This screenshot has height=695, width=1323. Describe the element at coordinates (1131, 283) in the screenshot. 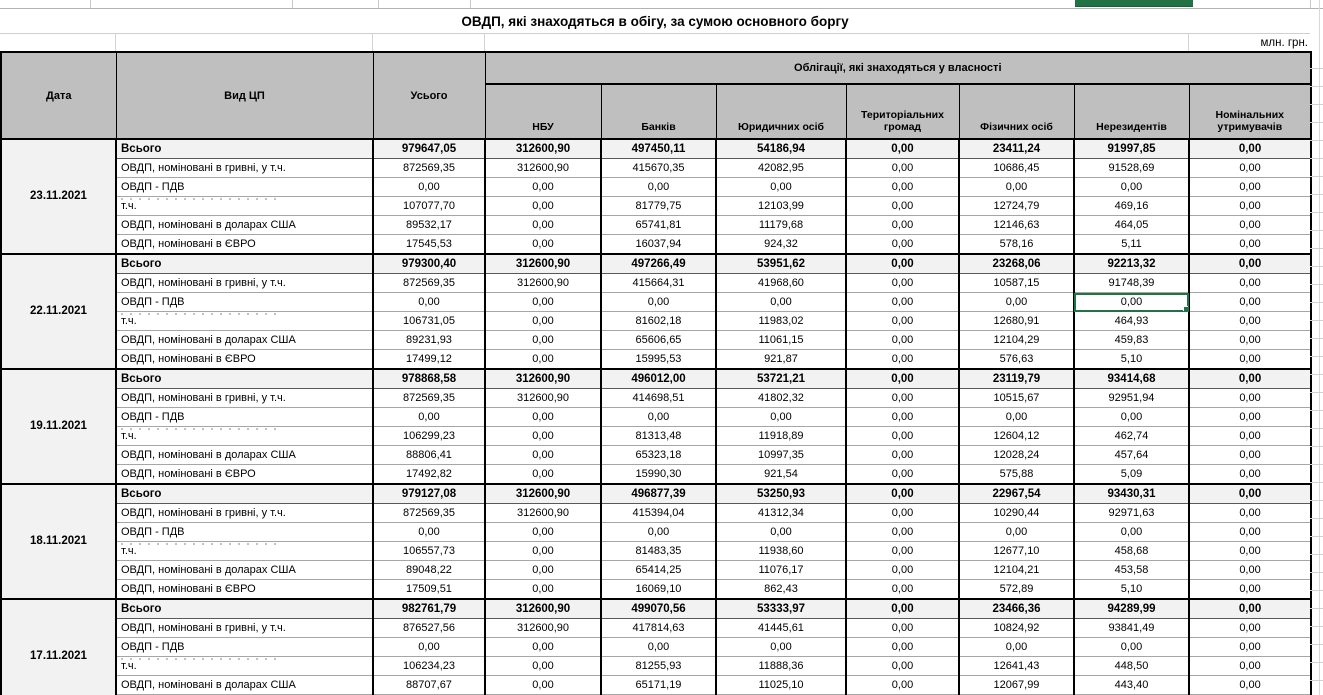

I see `value-cell: 91748,39` at that location.